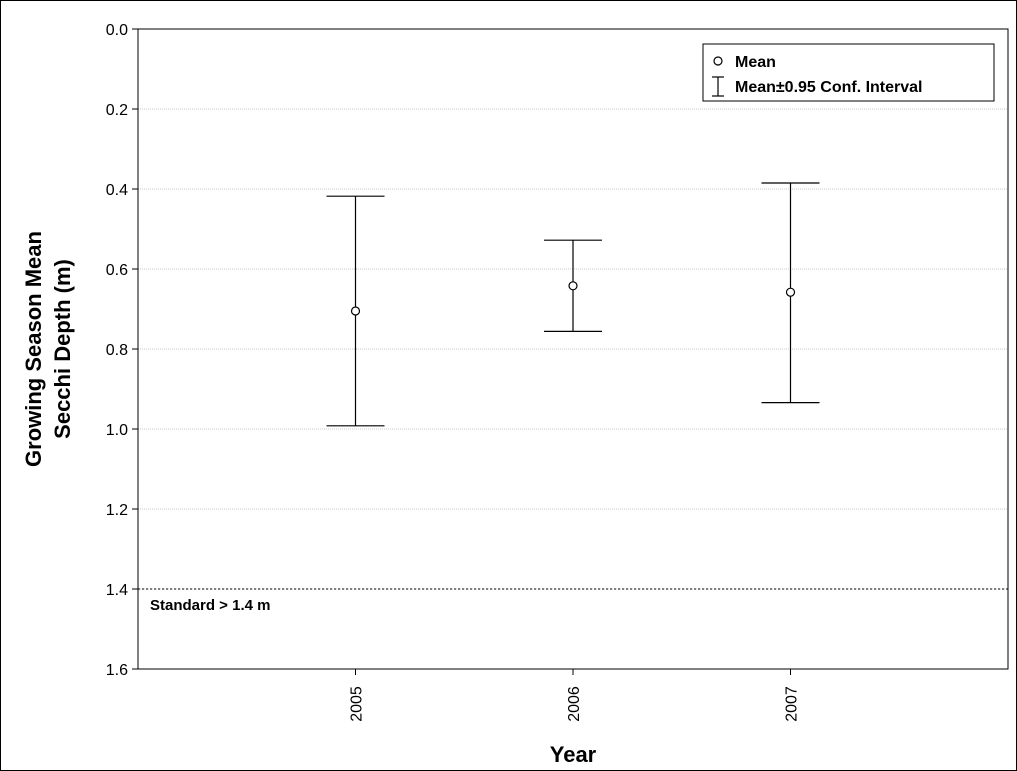  What do you see at coordinates (117, 190) in the screenshot?
I see `y-tick-label: 0.4` at bounding box center [117, 190].